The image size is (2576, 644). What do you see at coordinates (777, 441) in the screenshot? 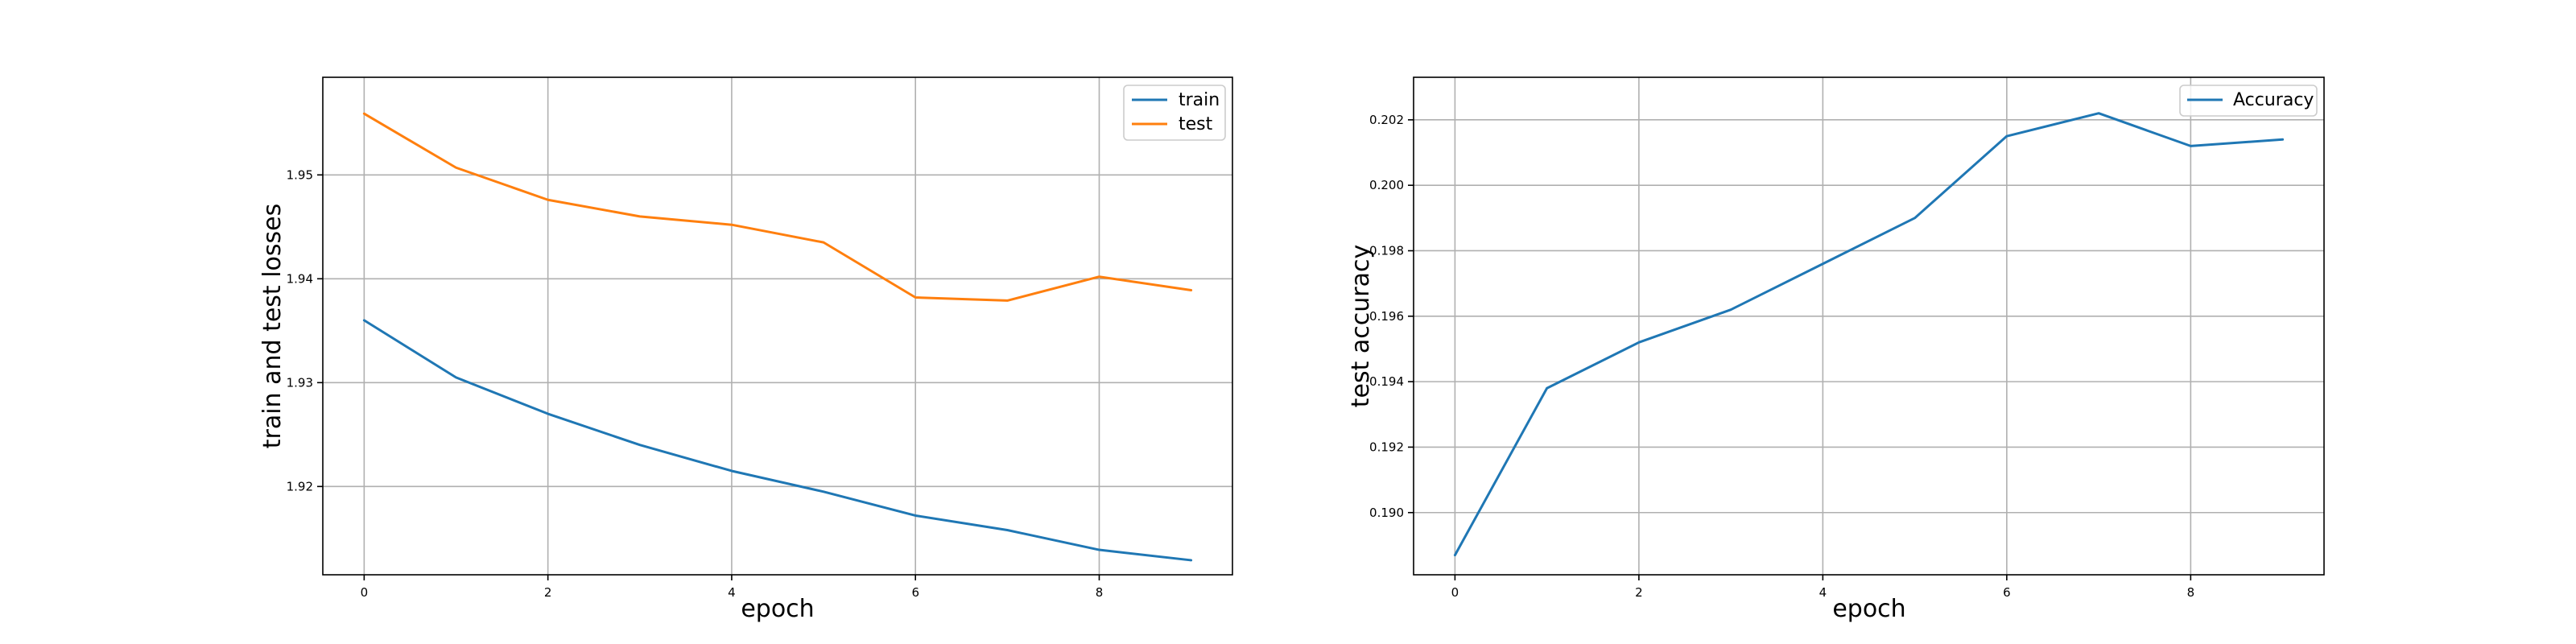
I see `series-line-train` at bounding box center [777, 441].